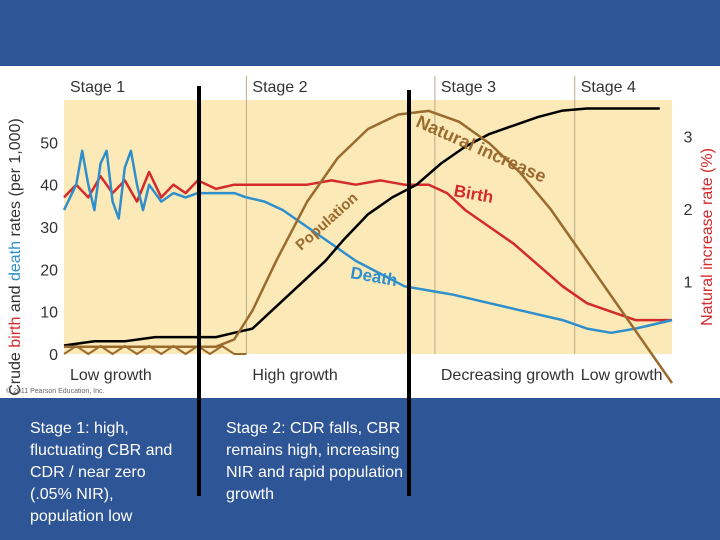 The height and width of the screenshot is (540, 720). What do you see at coordinates (53, 355) in the screenshot?
I see `ytick-left-0: 0` at bounding box center [53, 355].